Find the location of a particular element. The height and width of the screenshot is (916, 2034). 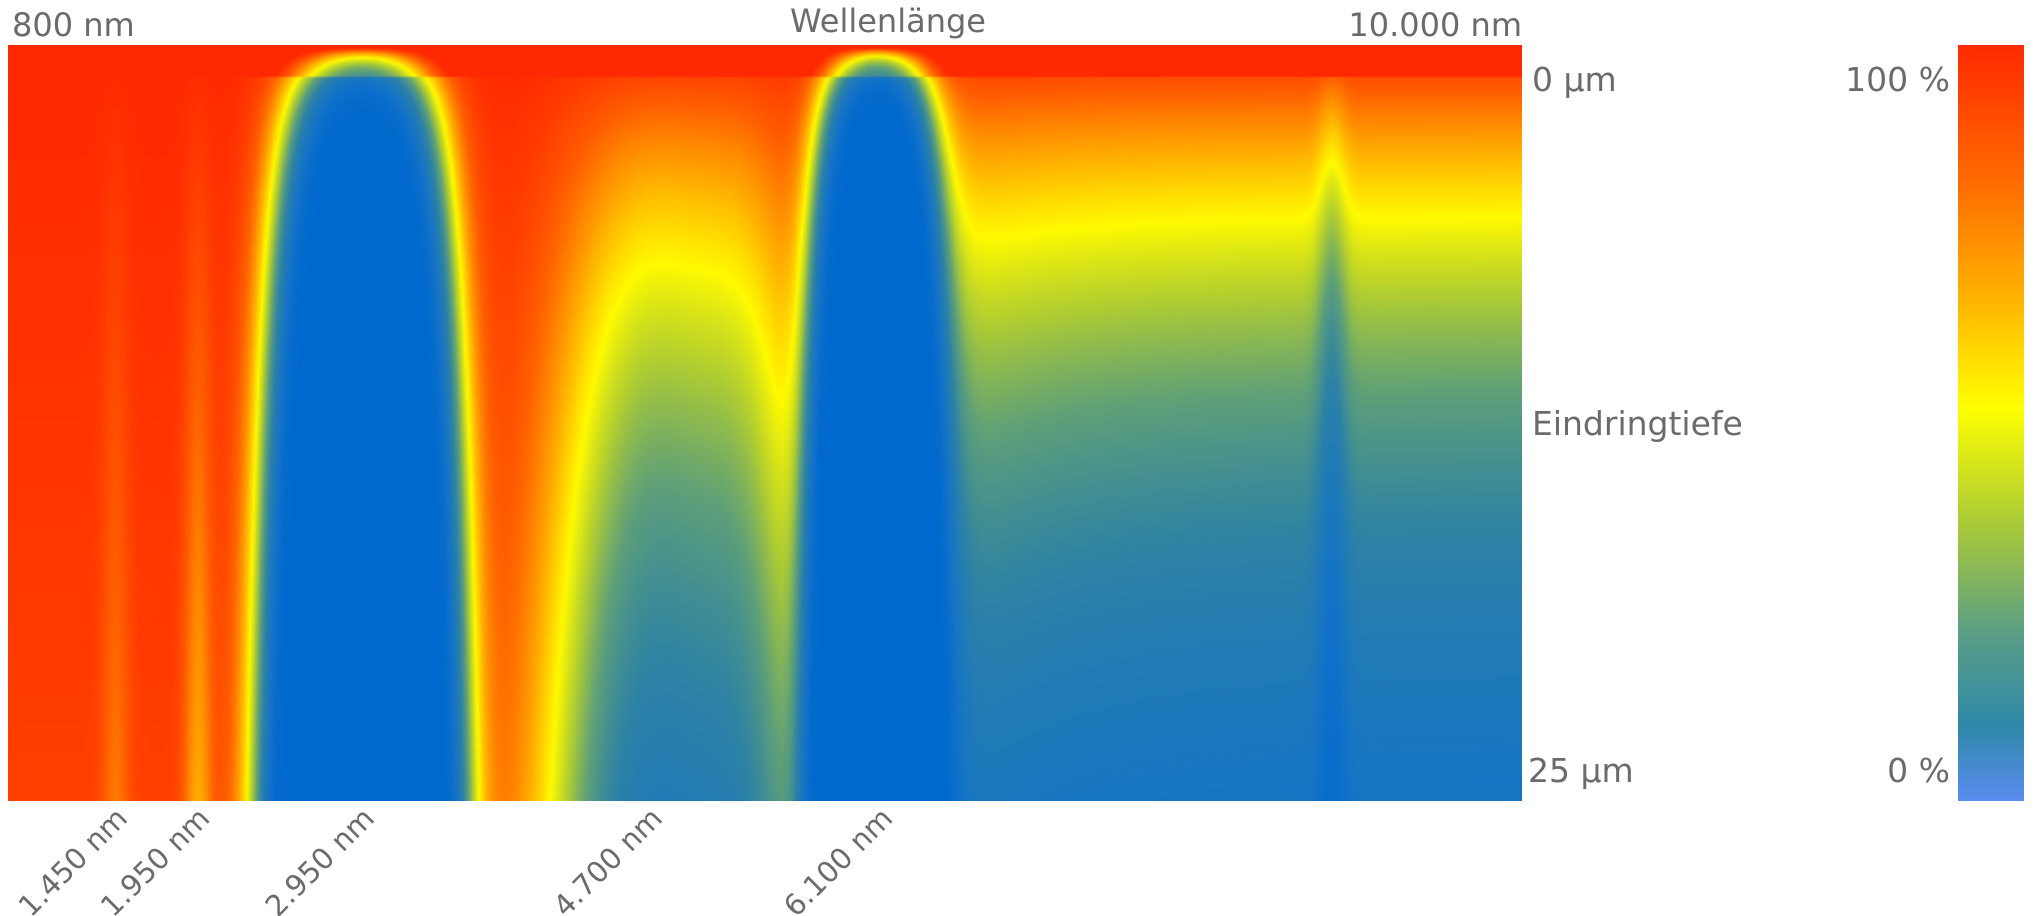

y-bottom-label: 25 µm is located at coordinates (1581, 770).